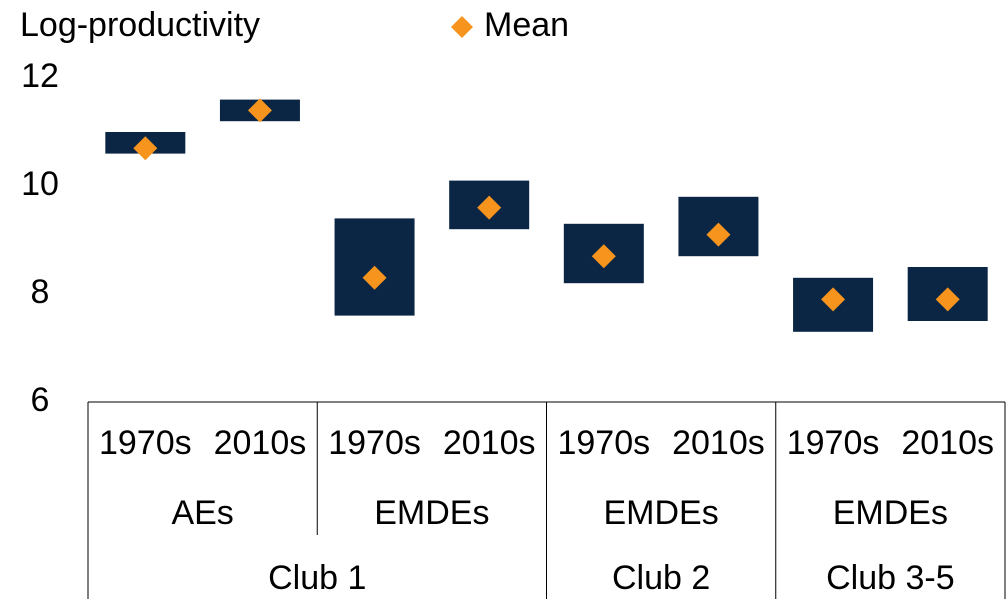 This screenshot has height=599, width=1007. I want to click on legend-marker, so click(462, 27).